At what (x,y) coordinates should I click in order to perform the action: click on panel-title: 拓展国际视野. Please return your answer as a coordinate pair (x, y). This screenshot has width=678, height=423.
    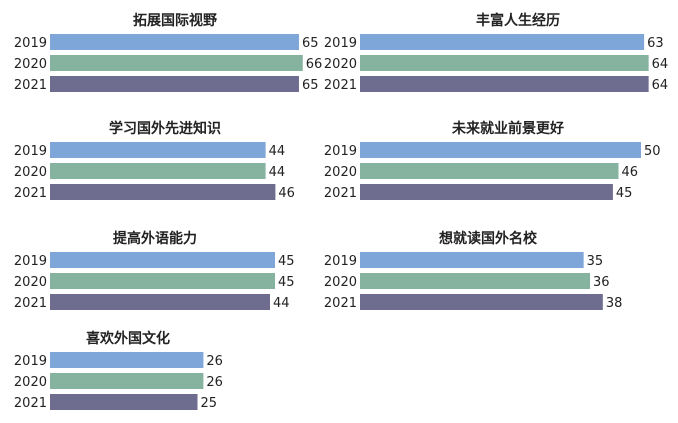
    Looking at the image, I should click on (175, 20).